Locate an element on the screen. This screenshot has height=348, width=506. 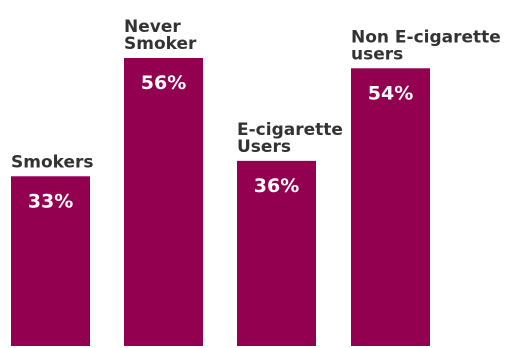
category-label-3-line-1: E-cigarette is located at coordinates (290, 130).